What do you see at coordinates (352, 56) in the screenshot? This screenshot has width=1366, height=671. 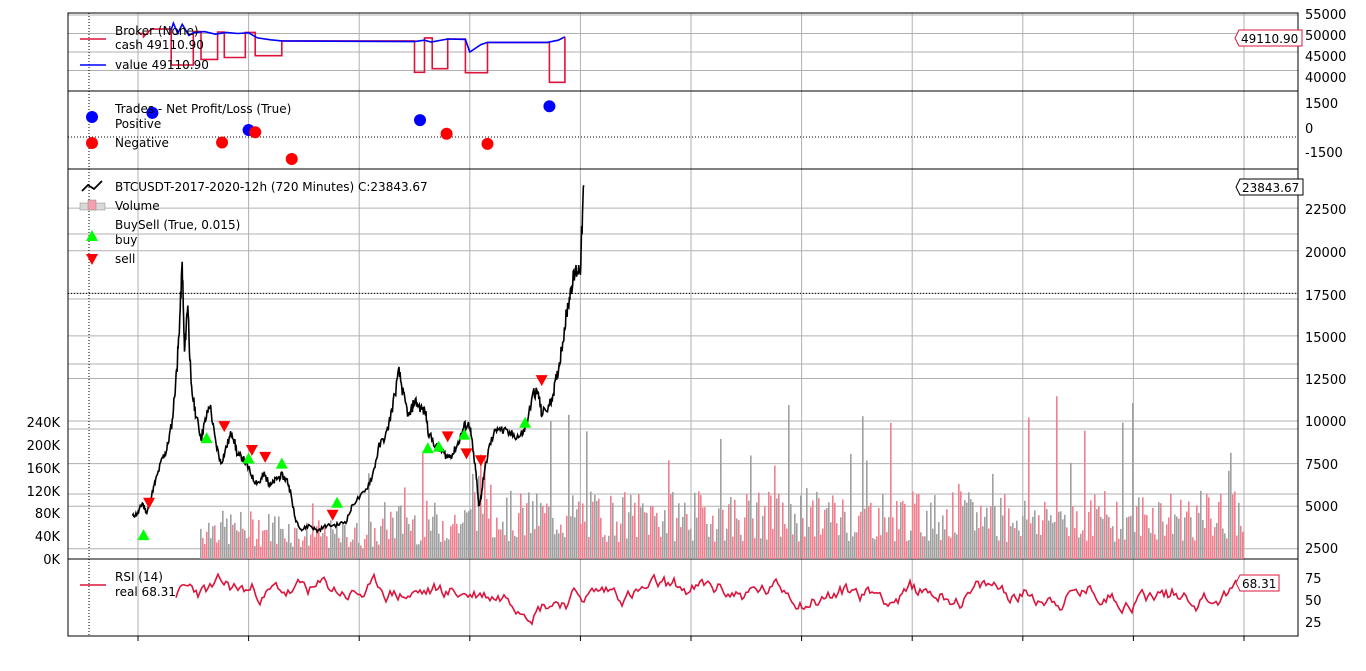 I see `cash-series-line` at bounding box center [352, 56].